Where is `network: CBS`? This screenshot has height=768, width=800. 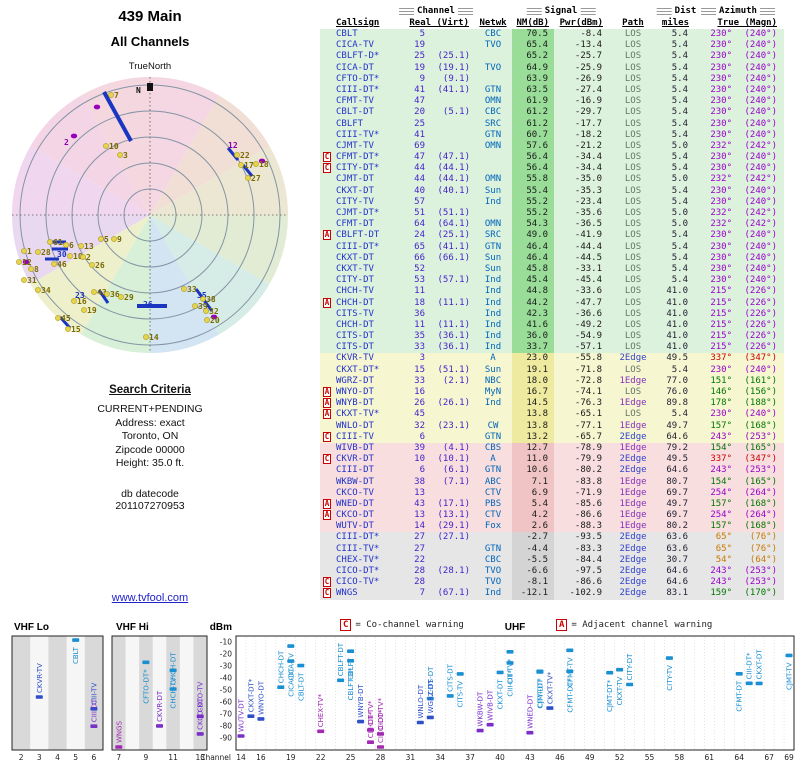 network: CBS is located at coordinates (493, 447).